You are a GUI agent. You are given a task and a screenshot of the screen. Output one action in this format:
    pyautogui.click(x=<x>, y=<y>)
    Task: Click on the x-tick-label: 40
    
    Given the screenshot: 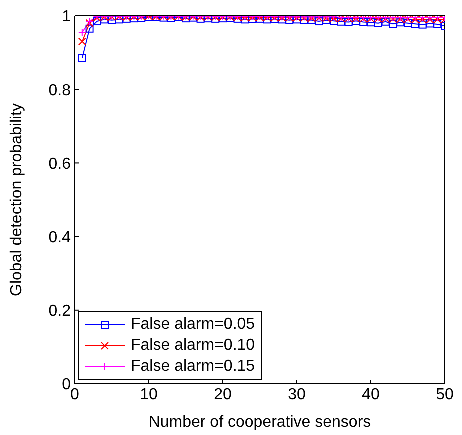 What is the action you would take?
    pyautogui.click(x=371, y=395)
    